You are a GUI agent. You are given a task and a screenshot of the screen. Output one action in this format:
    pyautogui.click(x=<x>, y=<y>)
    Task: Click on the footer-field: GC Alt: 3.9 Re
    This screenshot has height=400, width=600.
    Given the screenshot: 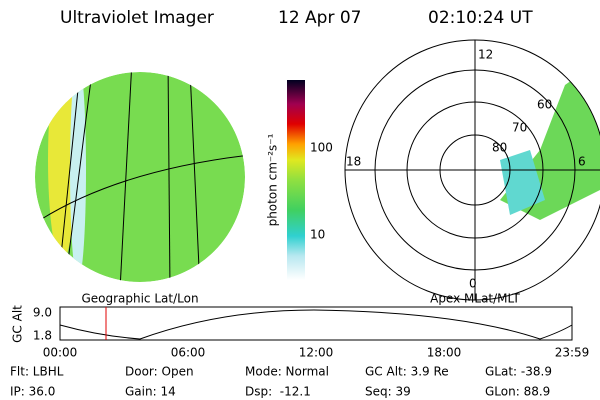 What is the action you would take?
    pyautogui.click(x=407, y=372)
    